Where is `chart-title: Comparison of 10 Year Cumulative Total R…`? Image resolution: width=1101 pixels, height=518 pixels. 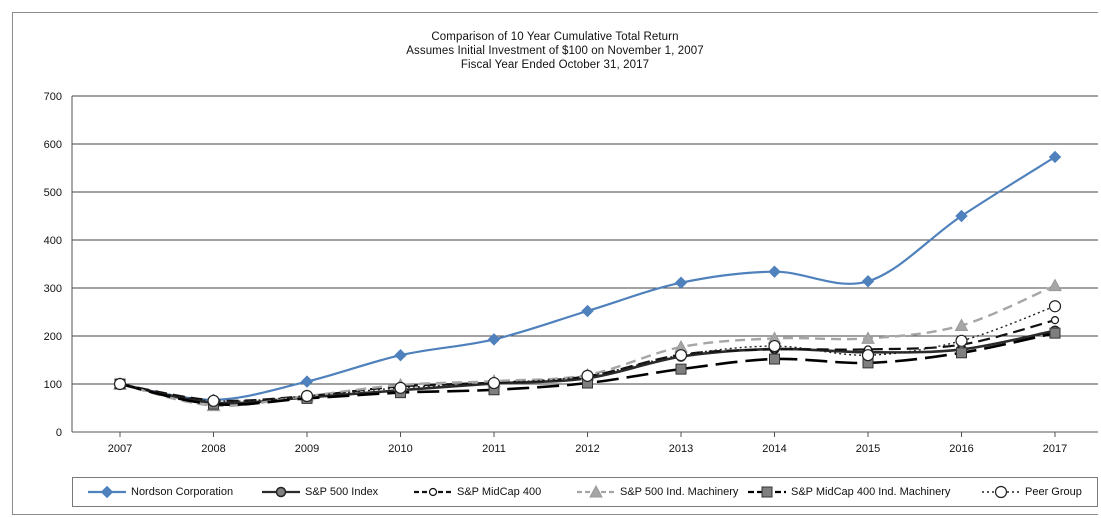
chart-title: Comparison of 10 Year Cumulative Total R… is located at coordinates (555, 37).